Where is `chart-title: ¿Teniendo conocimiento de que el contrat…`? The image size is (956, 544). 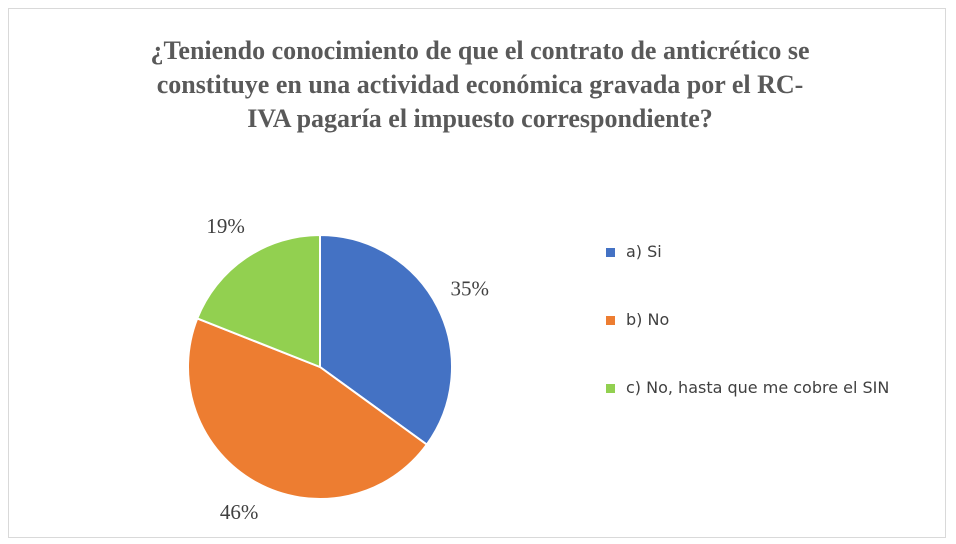 chart-title: ¿Teniendo conocimiento de que el contrat… is located at coordinates (480, 84).